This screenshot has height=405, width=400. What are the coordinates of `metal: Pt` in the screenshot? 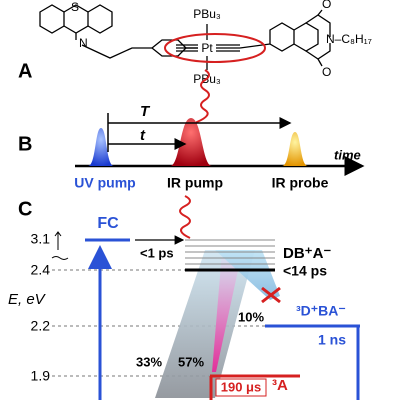 It's located at (207, 48).